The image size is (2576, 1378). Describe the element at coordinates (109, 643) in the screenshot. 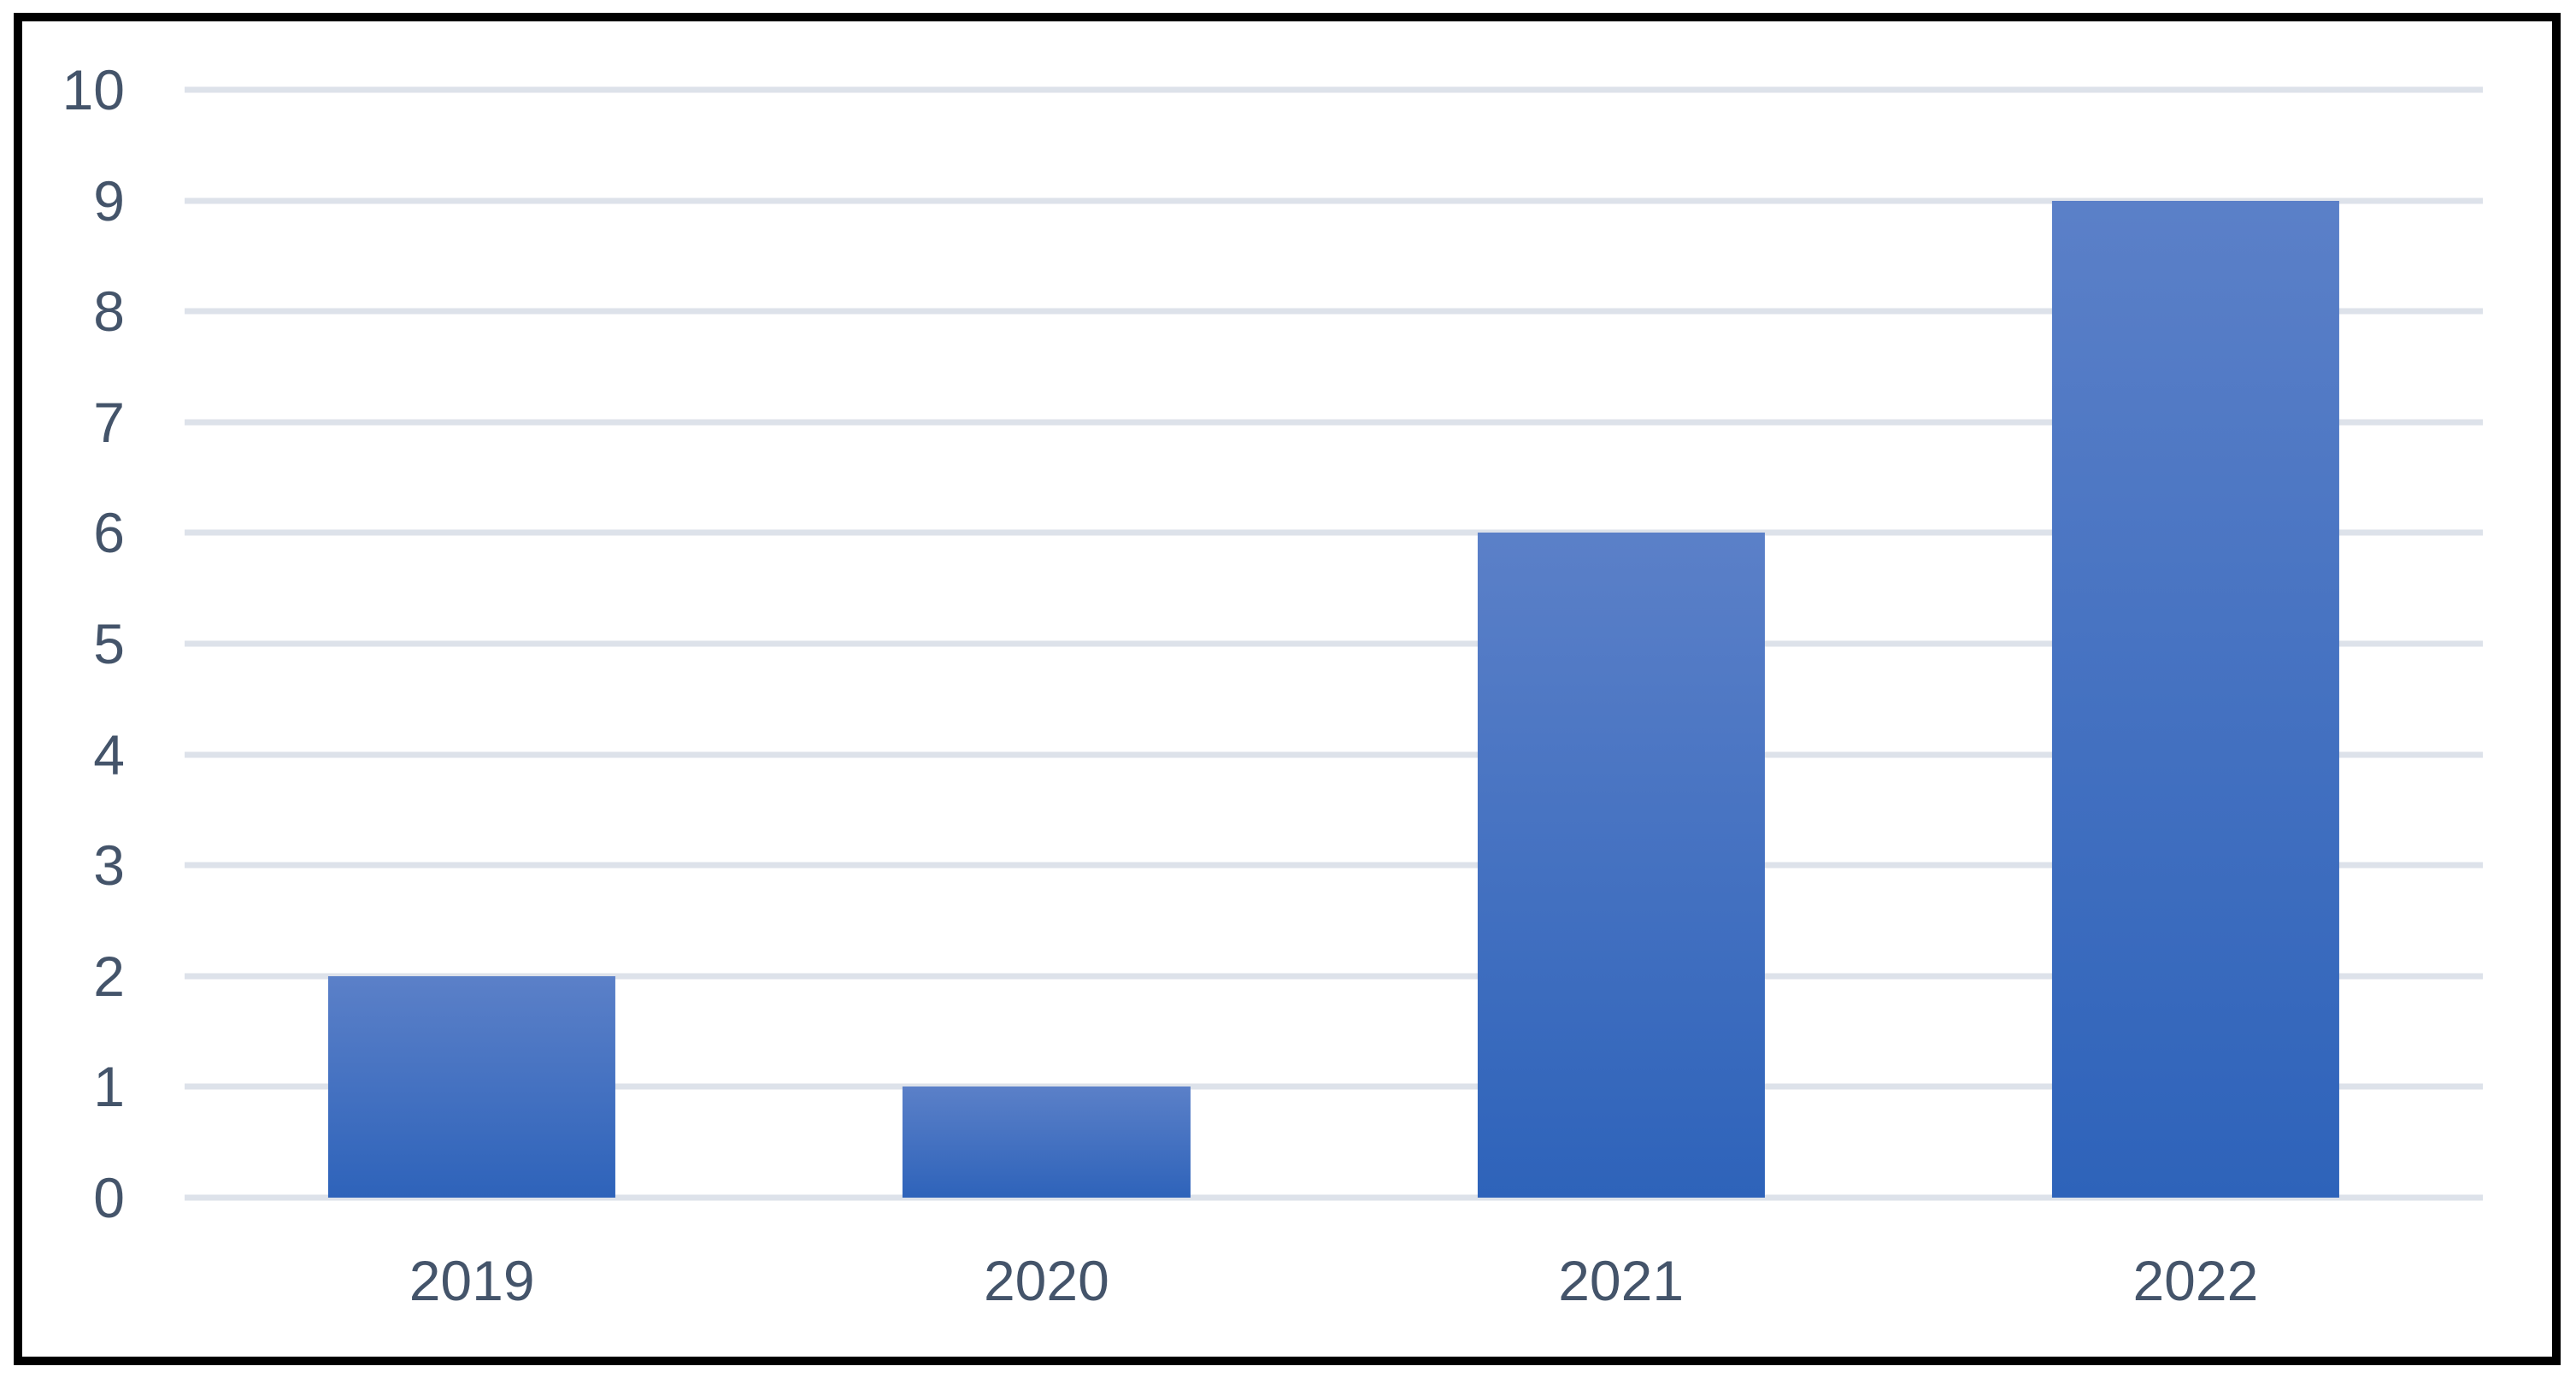

I see `y-tick-label-5: 5` at that location.